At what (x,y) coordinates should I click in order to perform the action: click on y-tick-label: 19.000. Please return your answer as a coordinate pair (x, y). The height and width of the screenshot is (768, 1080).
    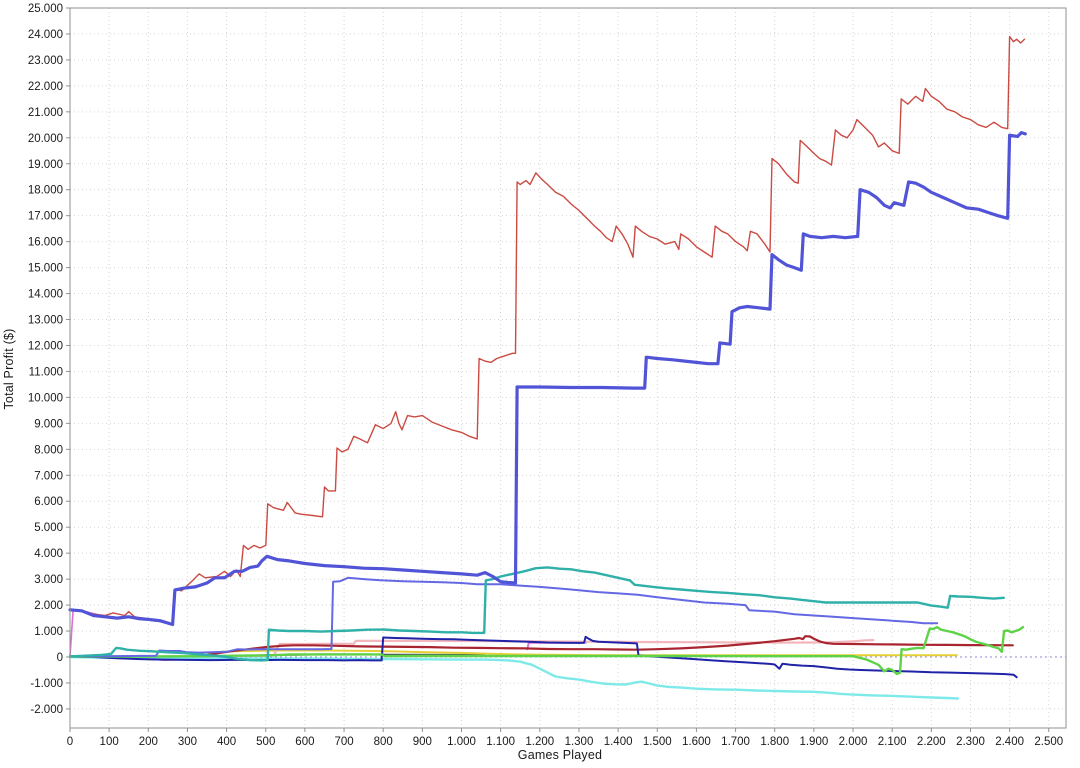
    Looking at the image, I should click on (45, 165).